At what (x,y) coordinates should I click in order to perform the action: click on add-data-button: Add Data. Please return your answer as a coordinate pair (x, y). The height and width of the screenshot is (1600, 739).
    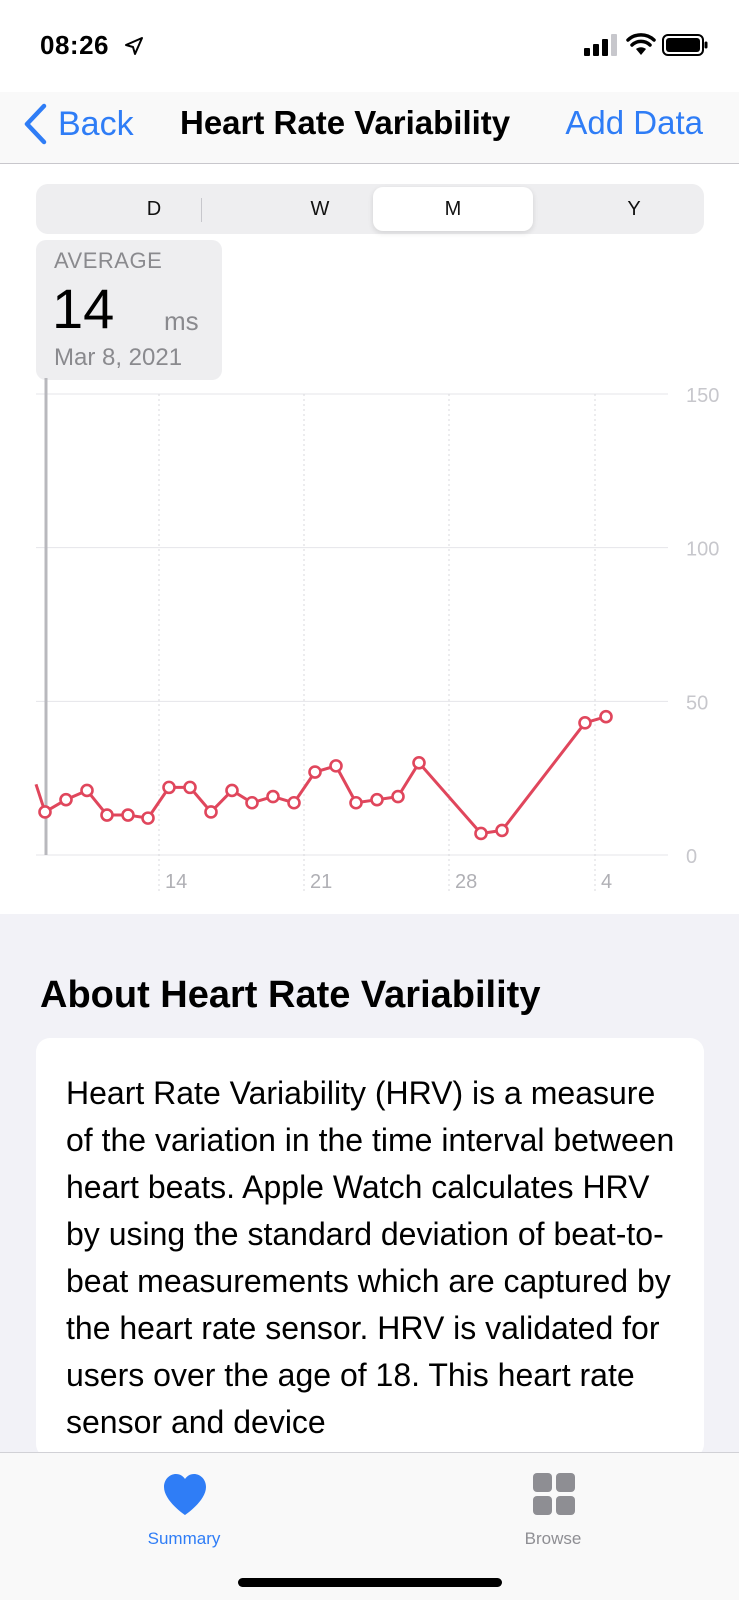
    Looking at the image, I should click on (634, 122).